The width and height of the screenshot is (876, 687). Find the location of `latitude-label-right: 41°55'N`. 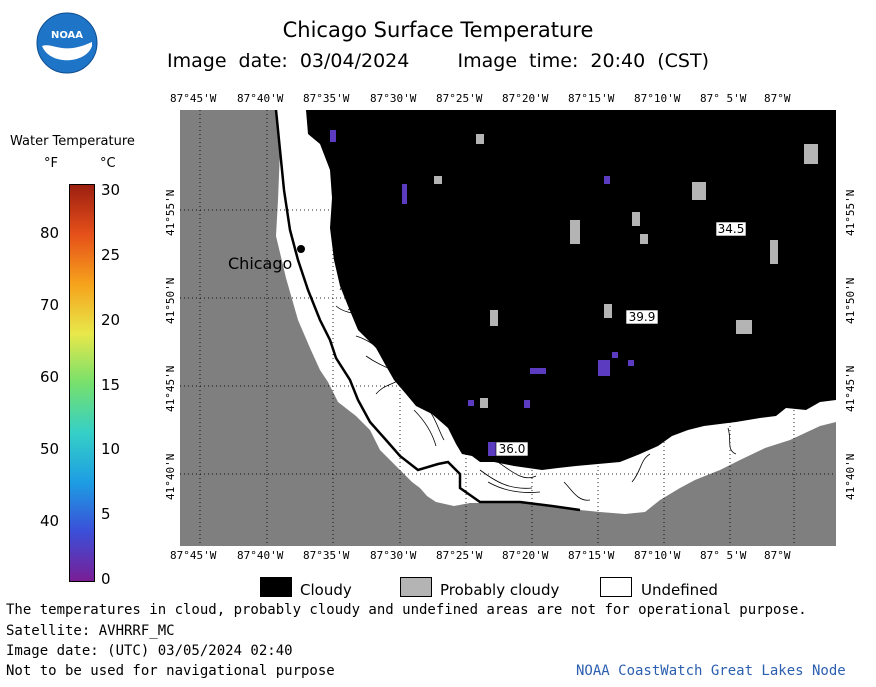

latitude-label-right: 41°55'N is located at coordinates (850, 212).